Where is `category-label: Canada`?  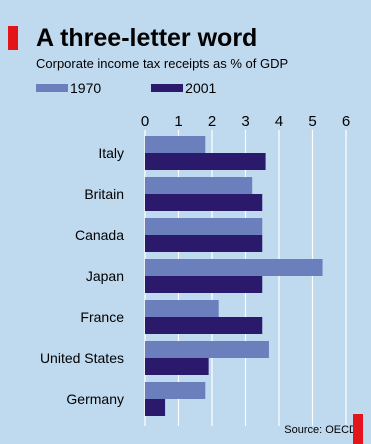 category-label: Canada is located at coordinates (99, 235).